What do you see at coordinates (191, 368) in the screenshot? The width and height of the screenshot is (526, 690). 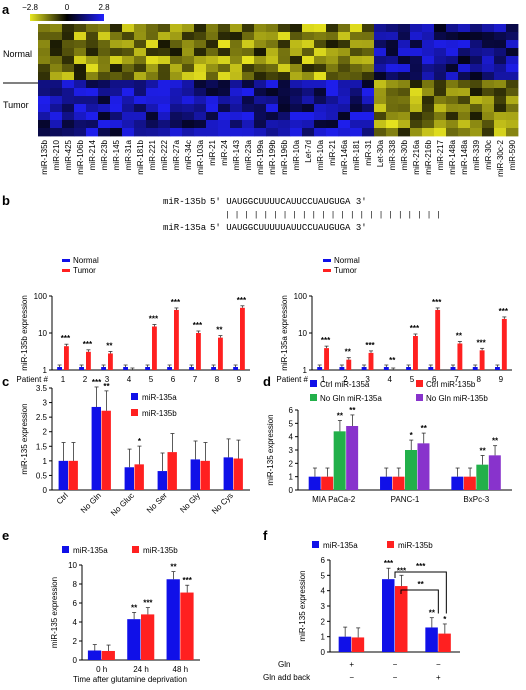 I see `bar-normal` at bounding box center [191, 368].